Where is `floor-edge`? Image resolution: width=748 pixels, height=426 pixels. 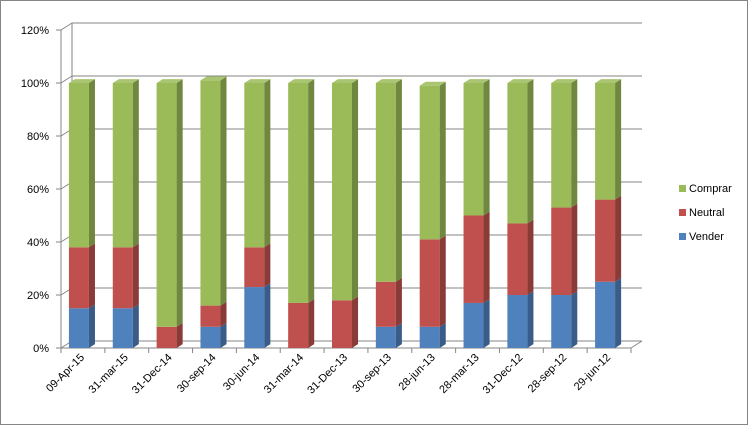
floor-edge is located at coordinates (636, 344).